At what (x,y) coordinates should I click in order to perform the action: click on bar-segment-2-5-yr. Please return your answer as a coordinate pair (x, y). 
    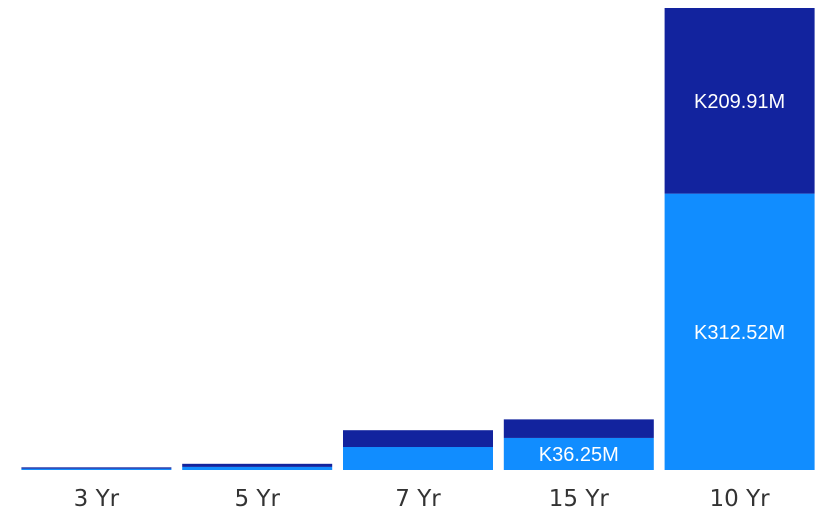
    Looking at the image, I should click on (257, 465).